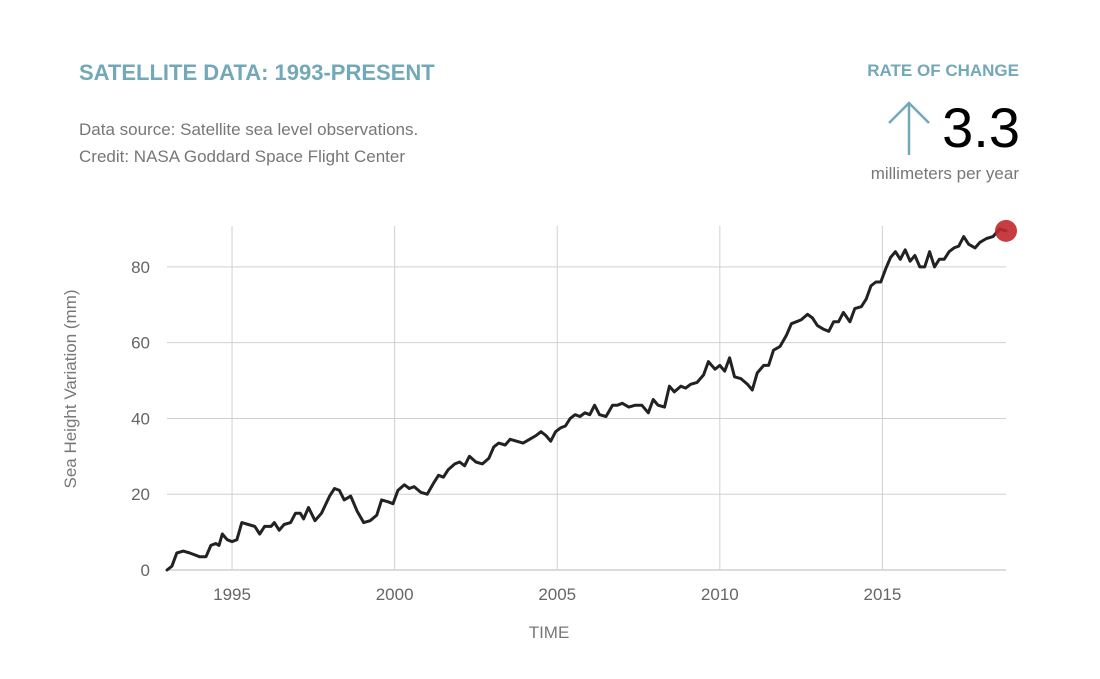 This screenshot has height=679, width=1100. Describe the element at coordinates (1006, 230) in the screenshot. I see `latest-value-marker` at that location.